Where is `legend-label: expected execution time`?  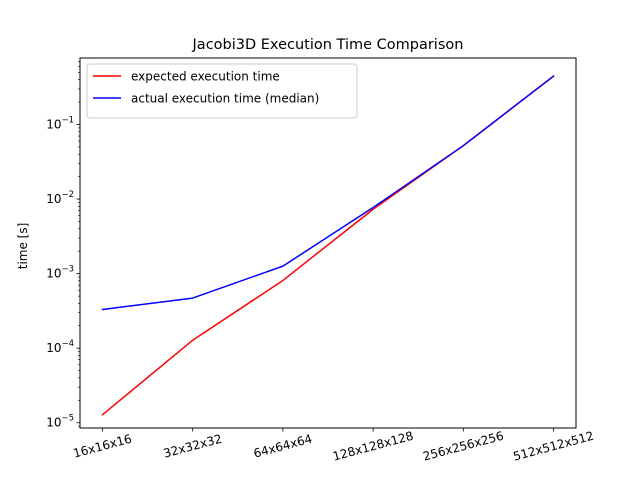
legend-label: expected execution time is located at coordinates (205, 77).